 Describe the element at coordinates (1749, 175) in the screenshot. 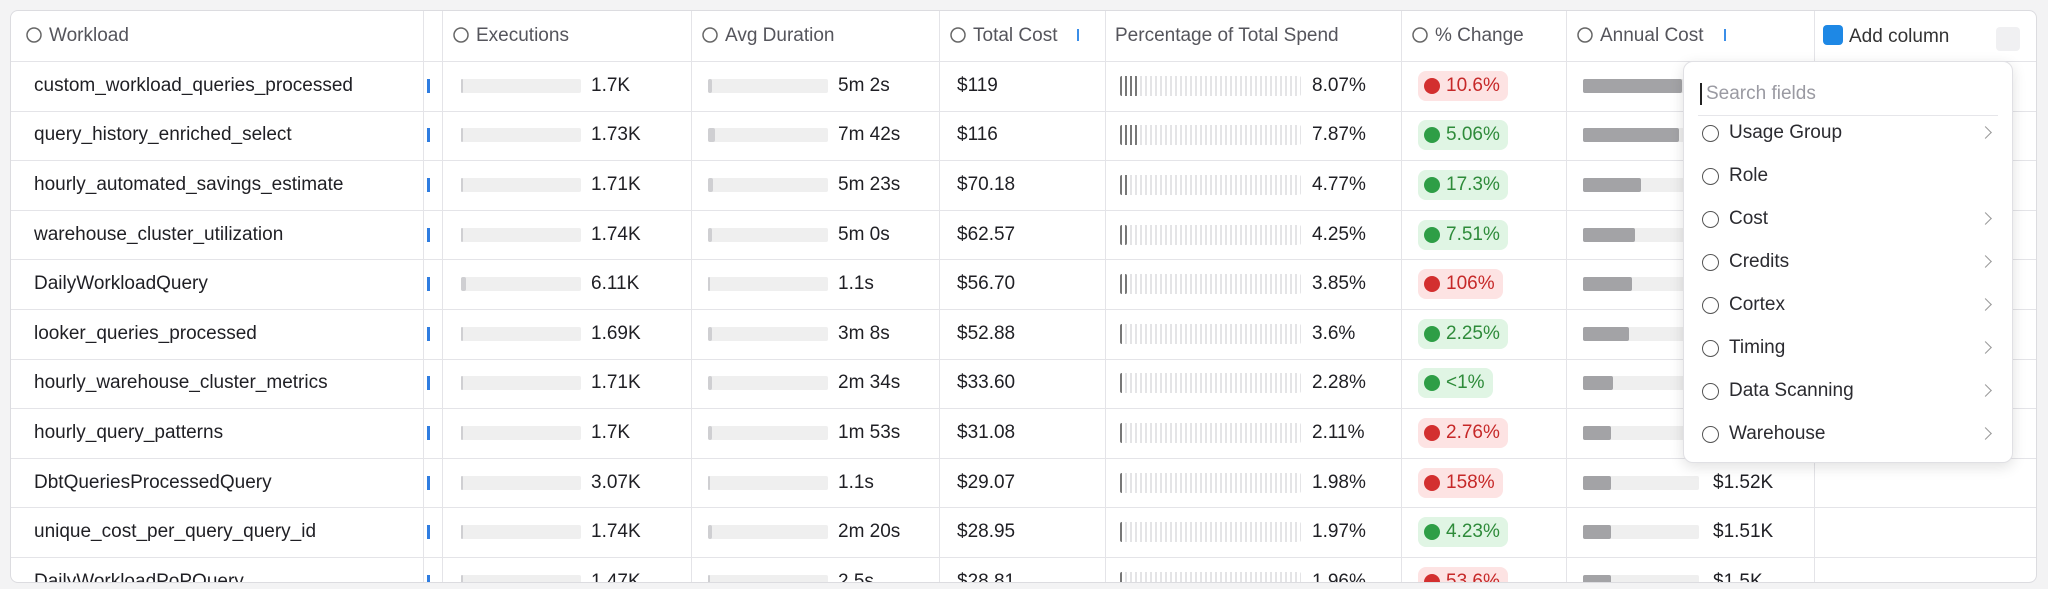

I see `menu-label: Role` at that location.